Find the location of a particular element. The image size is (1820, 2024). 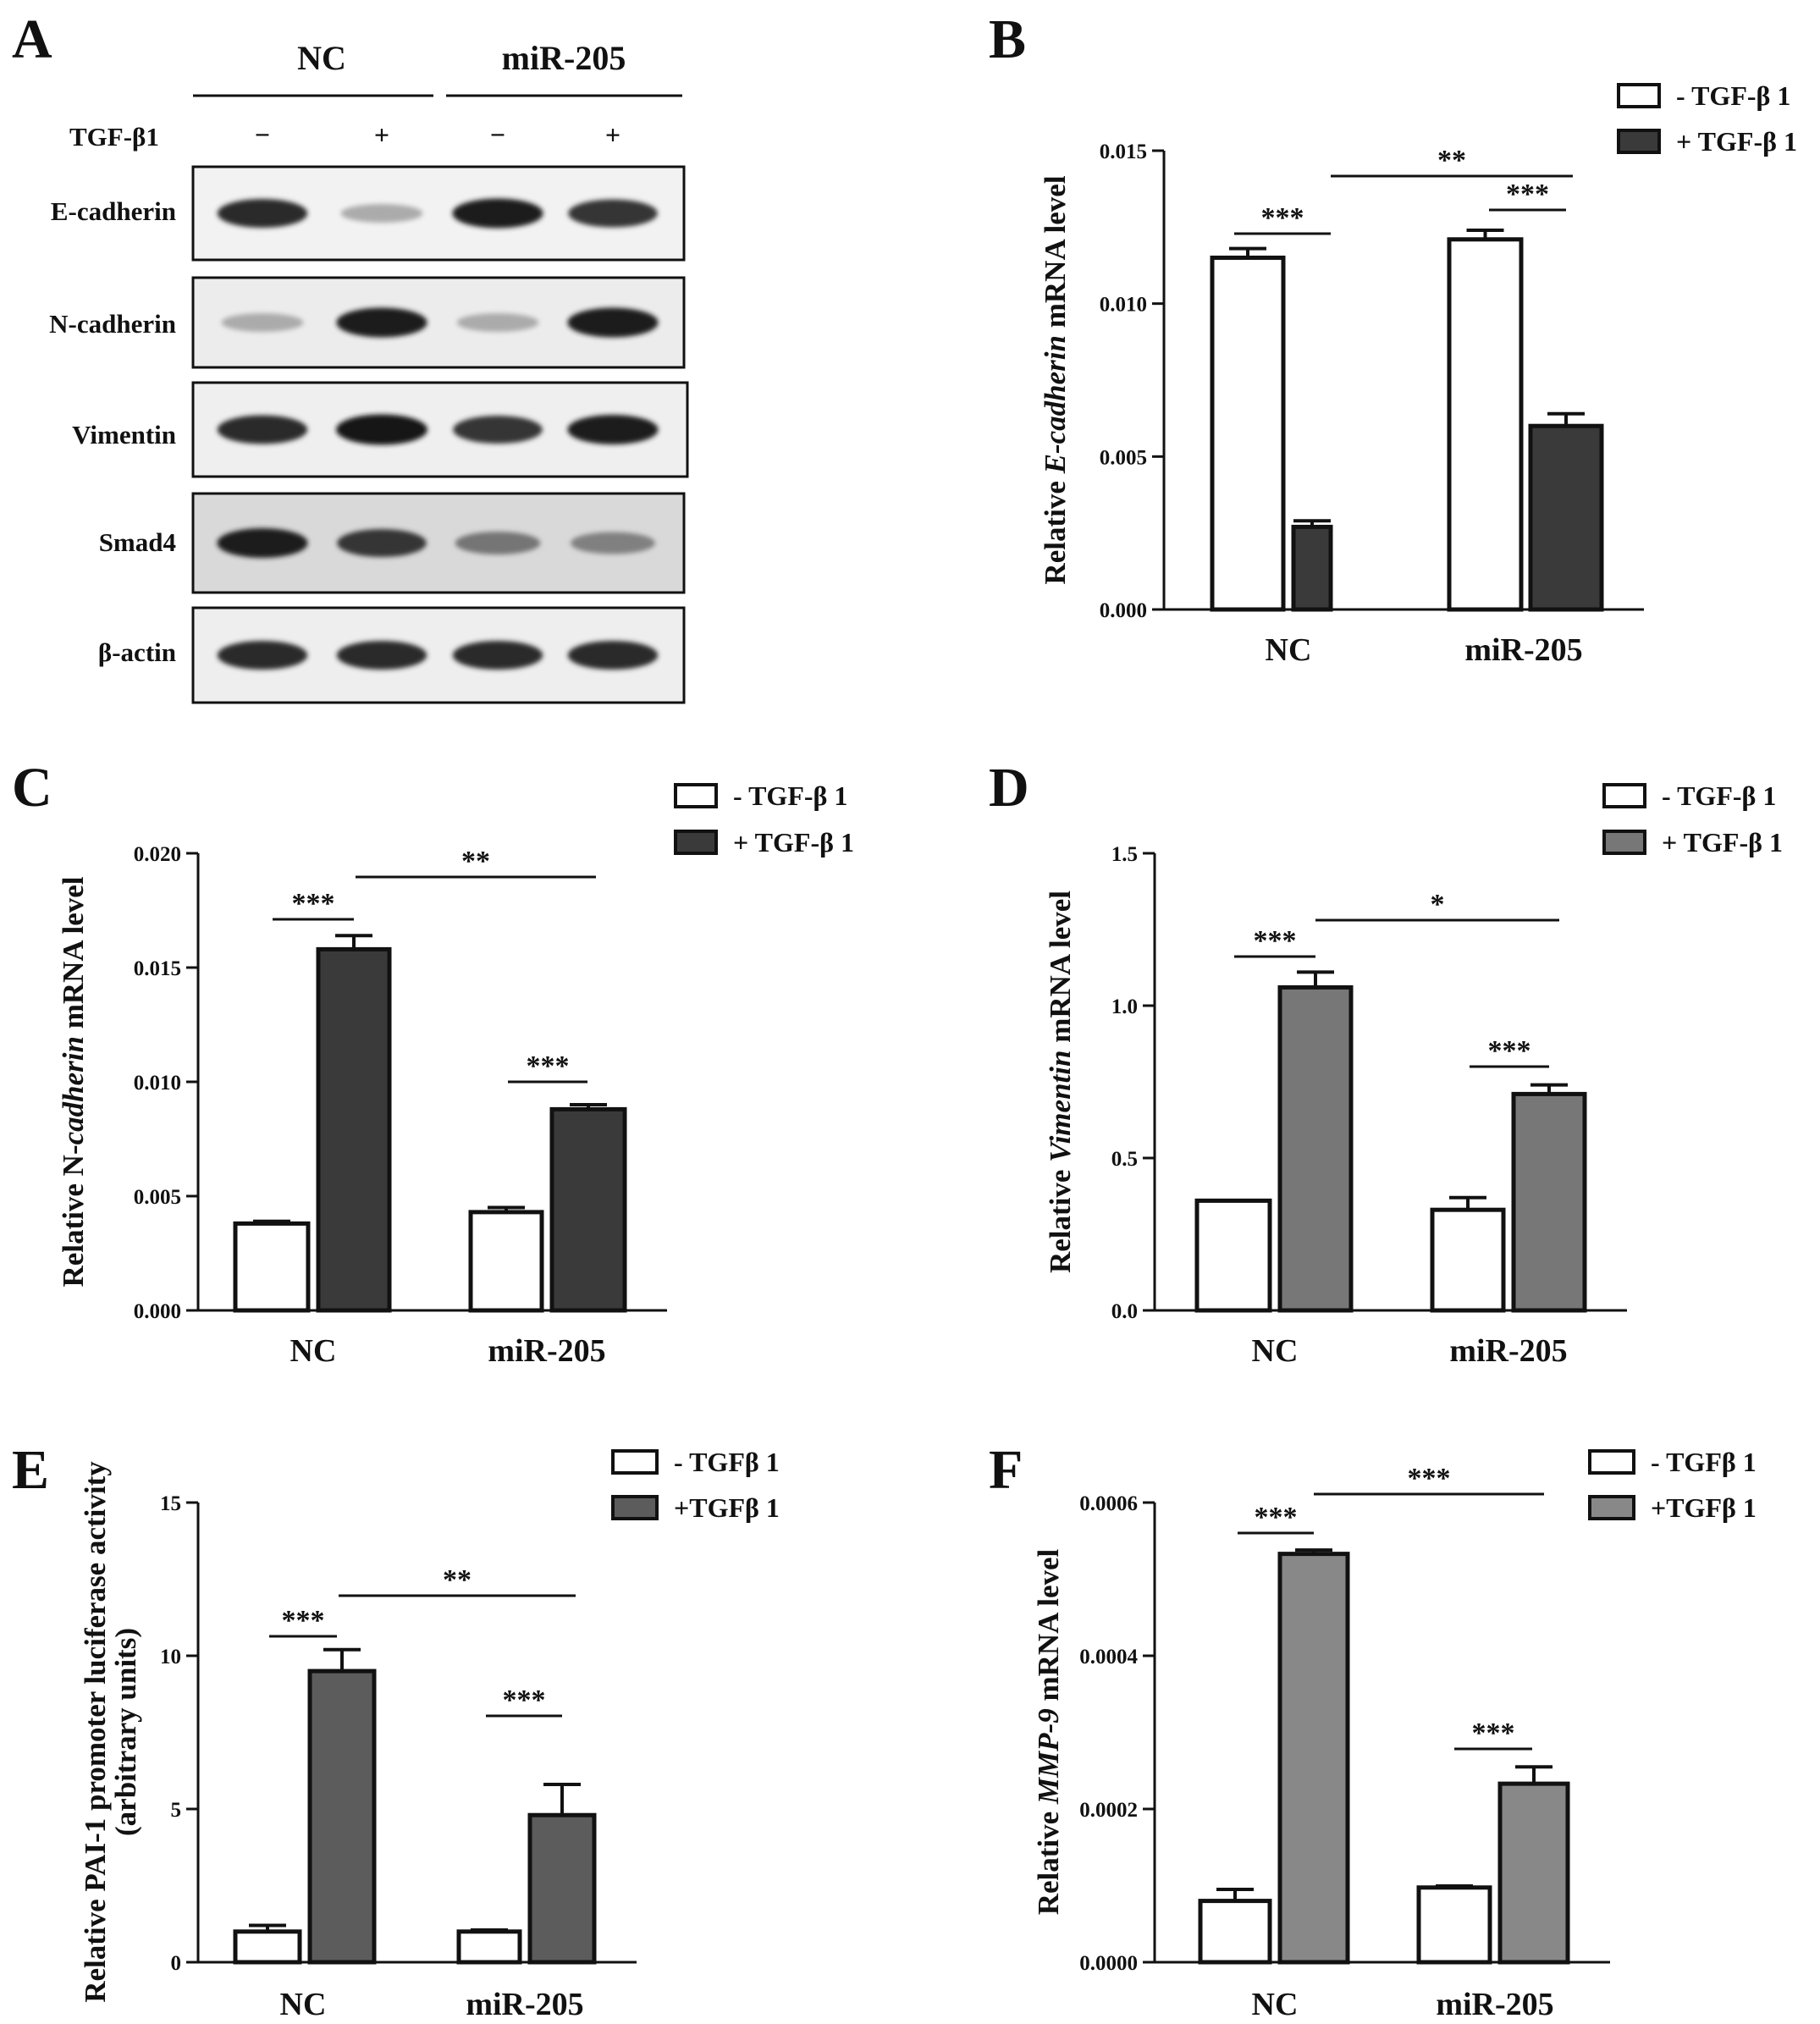

blot-label-3: Smad4 is located at coordinates (137, 542).